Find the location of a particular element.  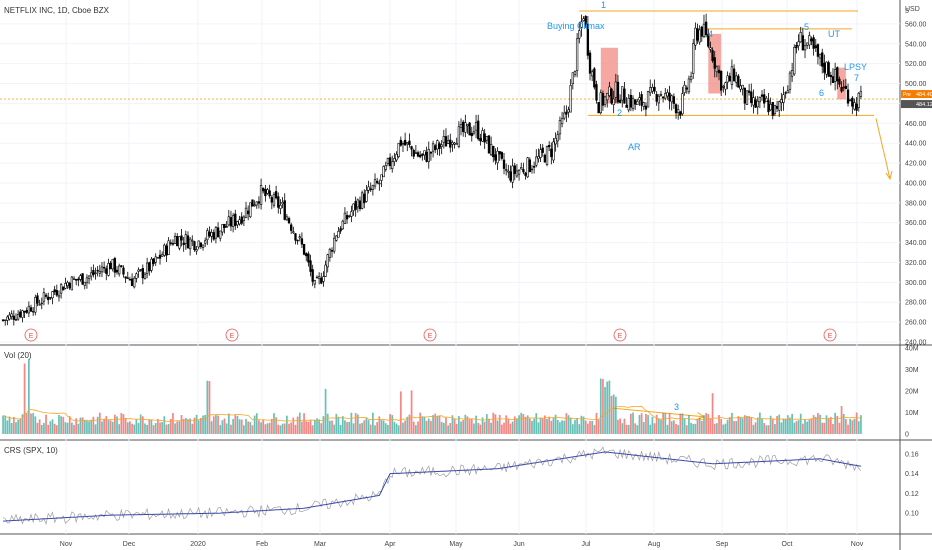

annotation-label: 3 is located at coordinates (676, 407).